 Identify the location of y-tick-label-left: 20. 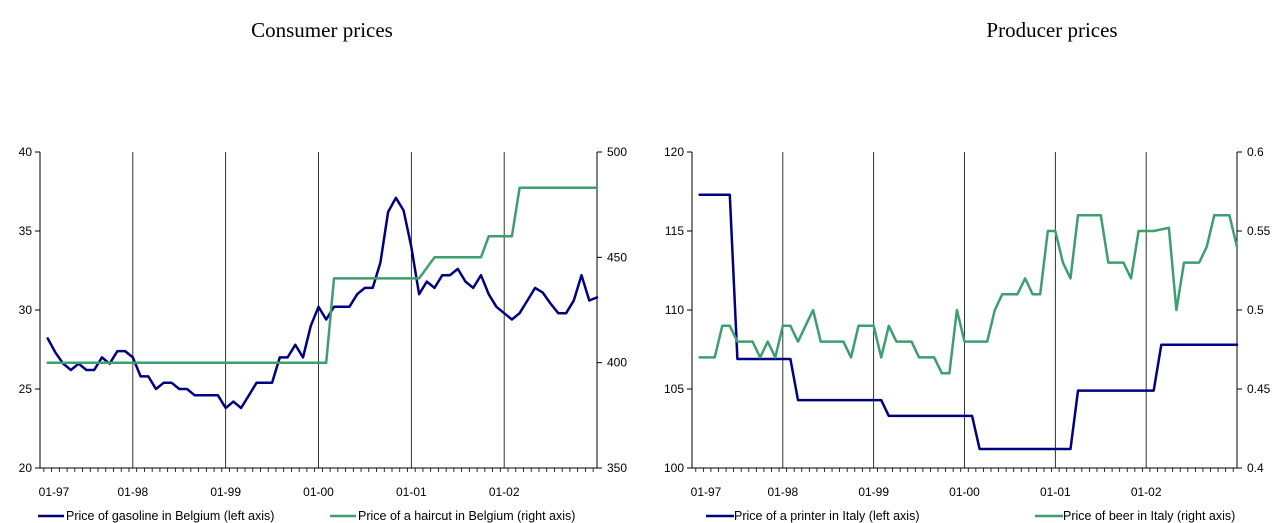
(26, 468).